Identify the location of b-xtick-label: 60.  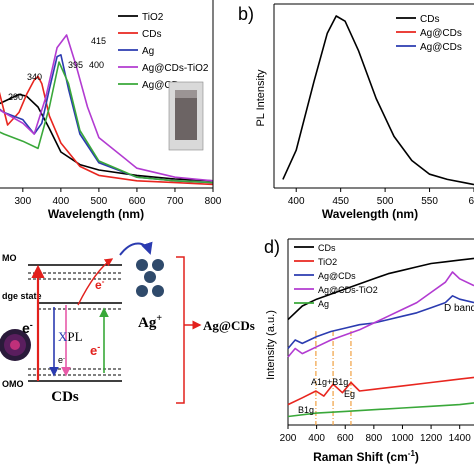
(471, 201).